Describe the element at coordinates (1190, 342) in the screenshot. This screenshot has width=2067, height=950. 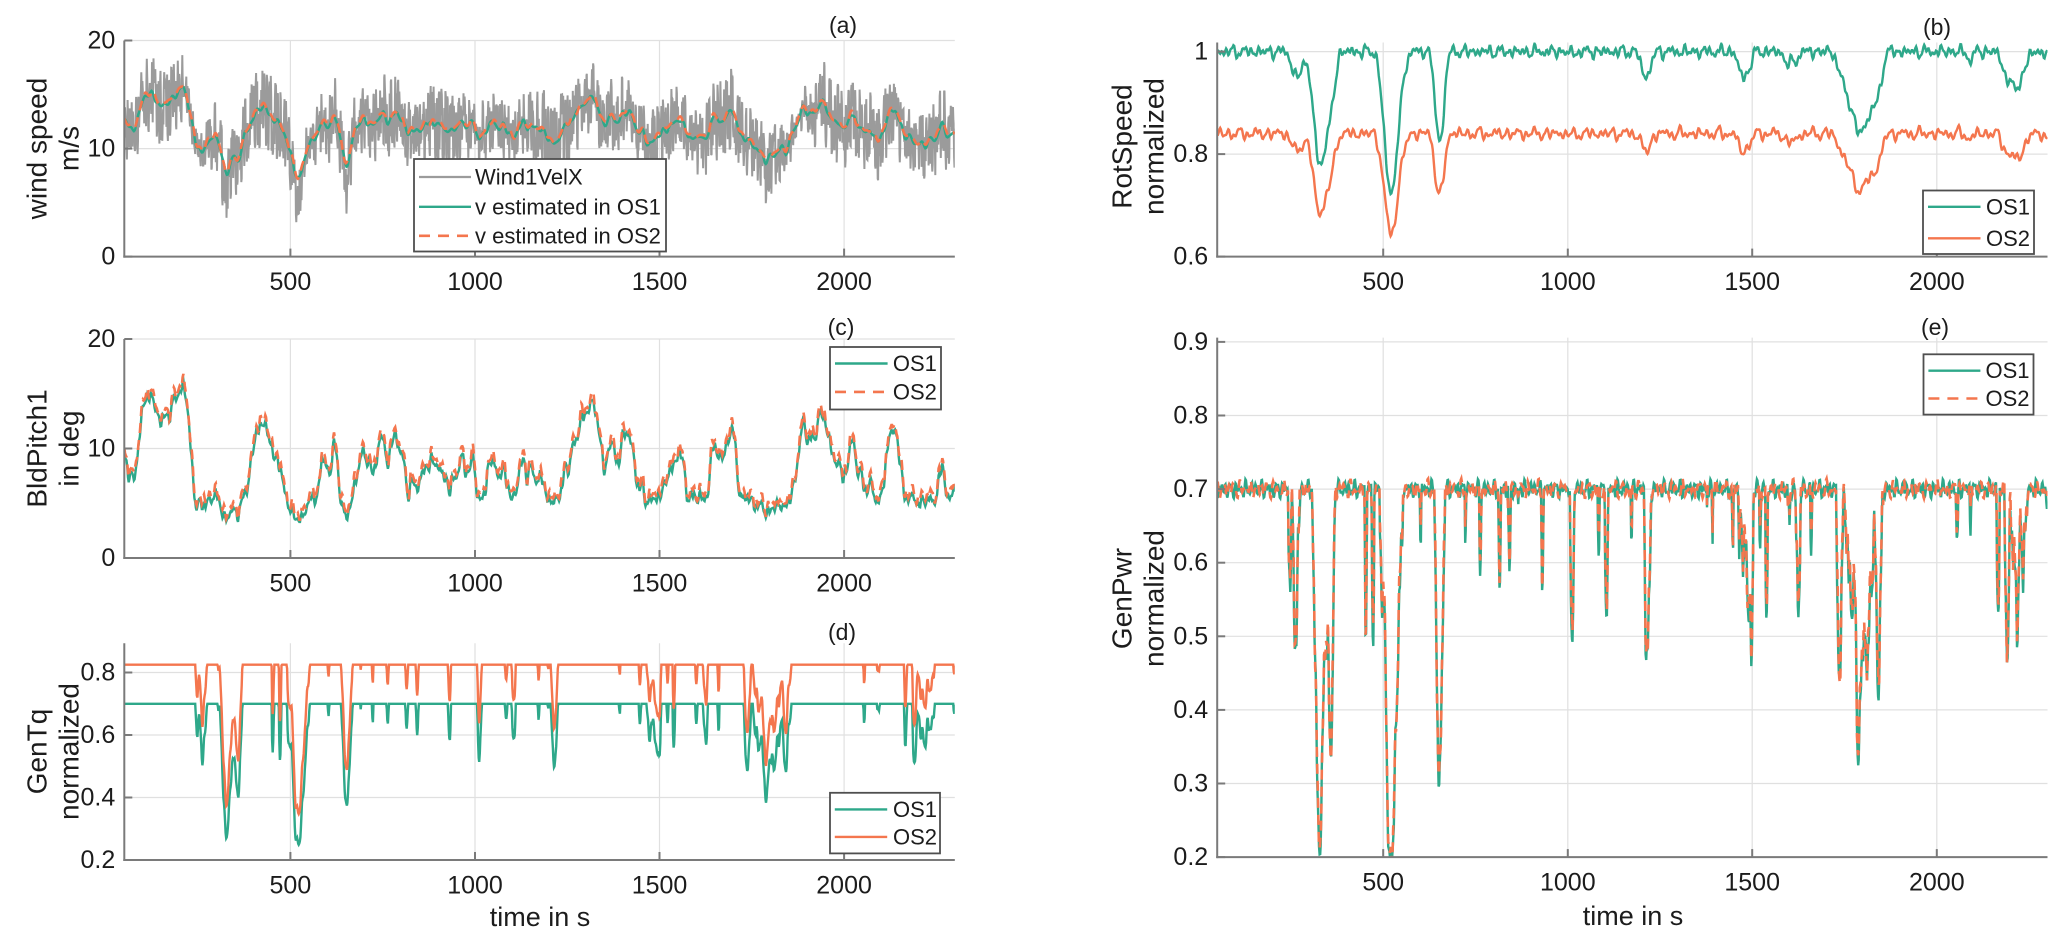
I see `svg-text: 0.9` at that location.